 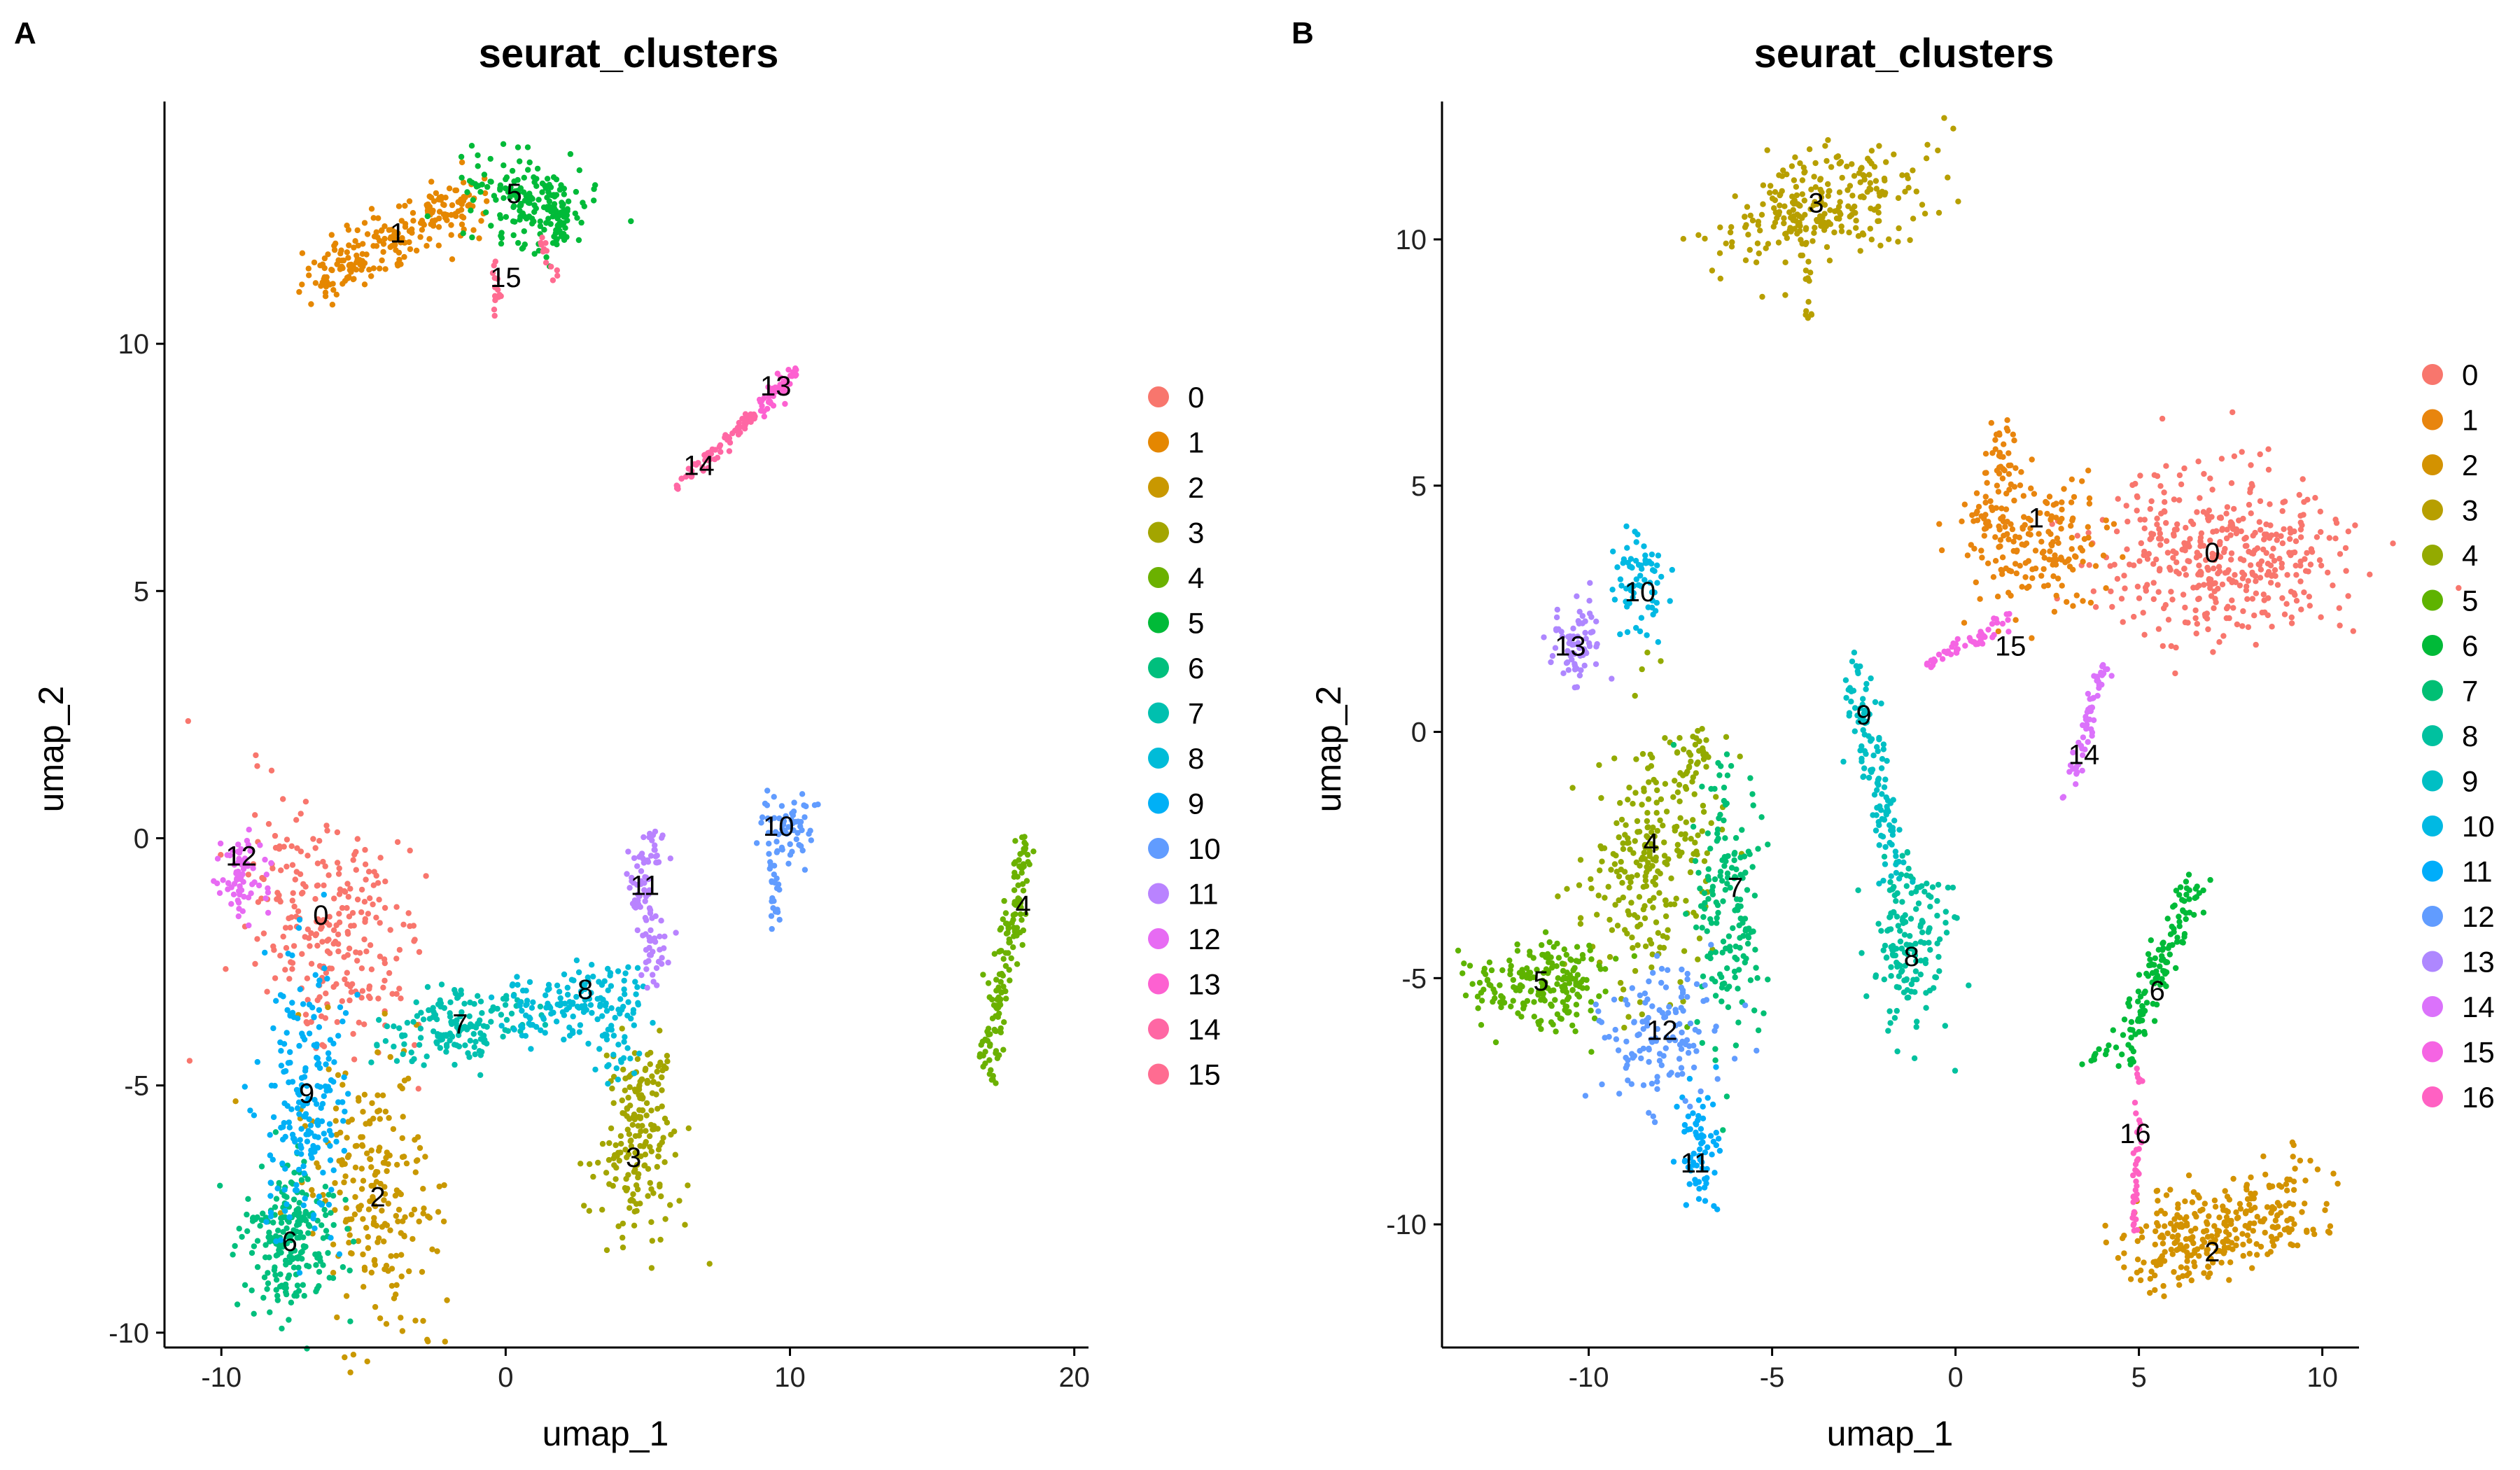 I want to click on y-tick-label: -5, so click(x=136, y=1086).